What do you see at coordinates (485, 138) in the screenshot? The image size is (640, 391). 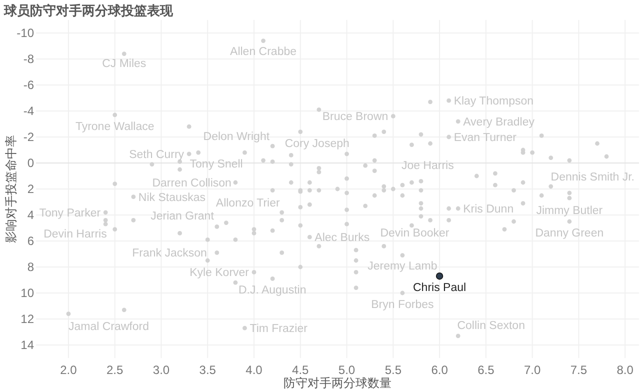 I see `annotation: Evan Turner` at bounding box center [485, 138].